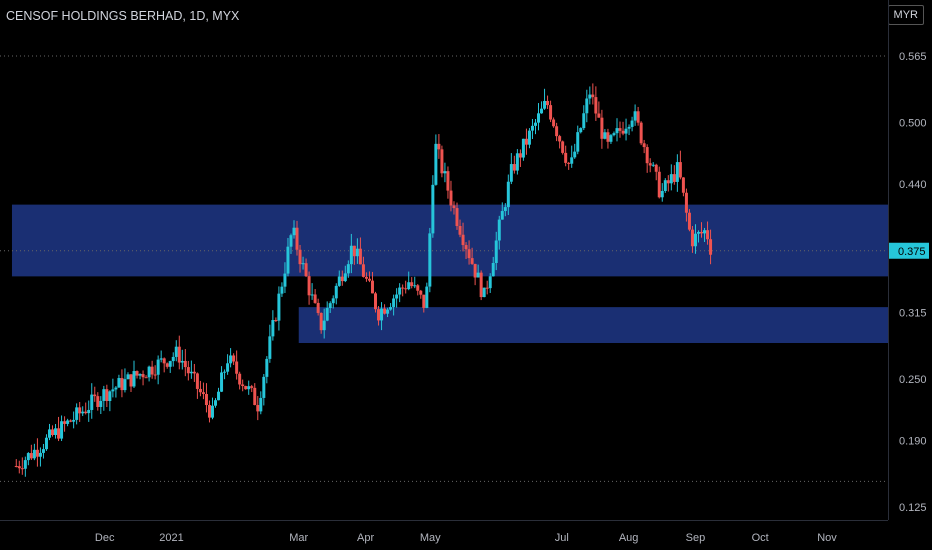  What do you see at coordinates (913, 313) in the screenshot?
I see `price-tick-label: 0.315` at bounding box center [913, 313].